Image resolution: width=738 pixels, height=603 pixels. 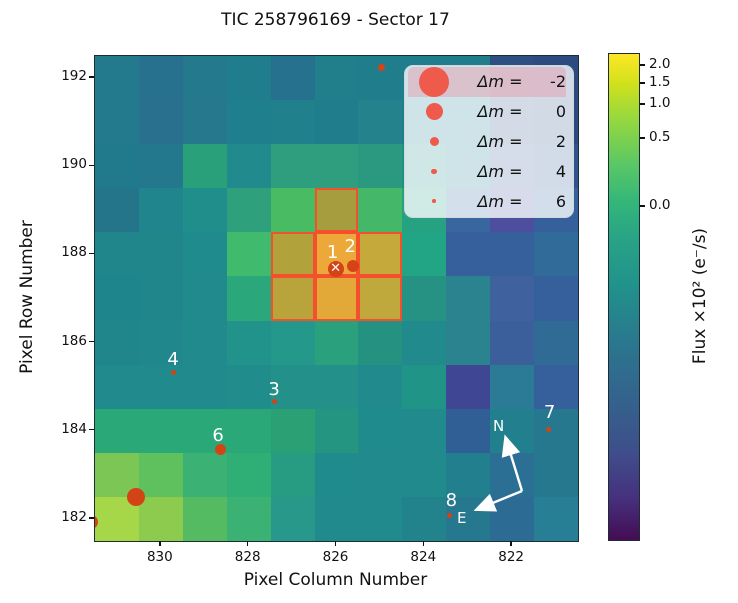 I want to click on target-cross-marker: ✕, so click(x=336, y=269).